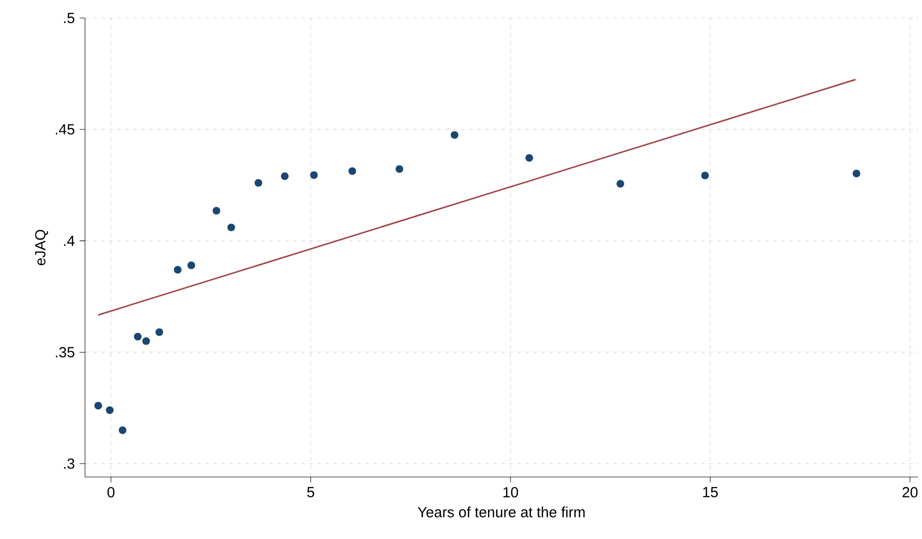 This screenshot has width=922, height=539. What do you see at coordinates (41, 248) in the screenshot?
I see `y-axis-title: eJAQ` at bounding box center [41, 248].